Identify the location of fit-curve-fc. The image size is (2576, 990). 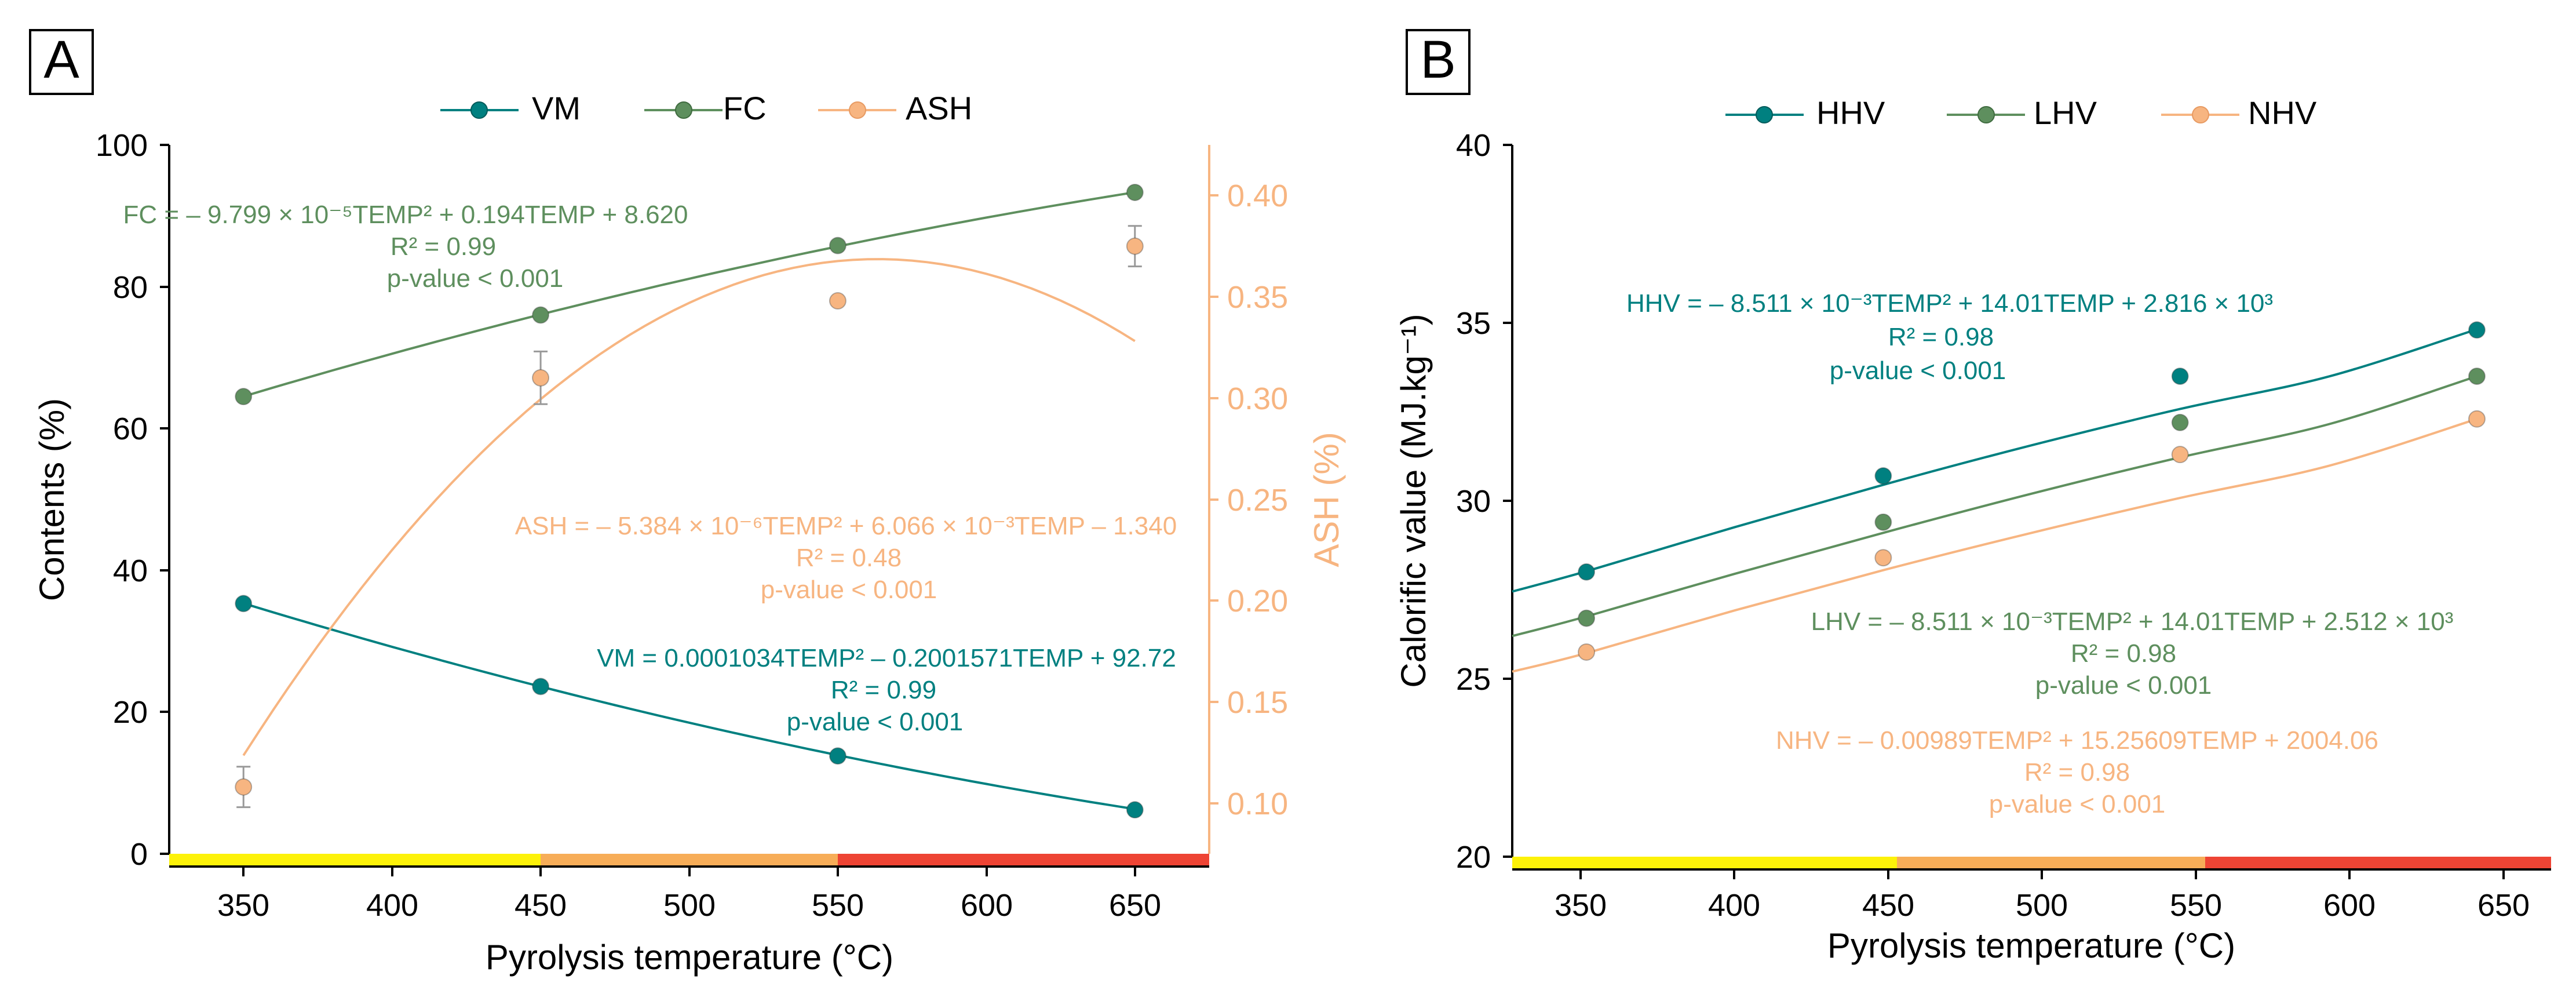
(689, 294).